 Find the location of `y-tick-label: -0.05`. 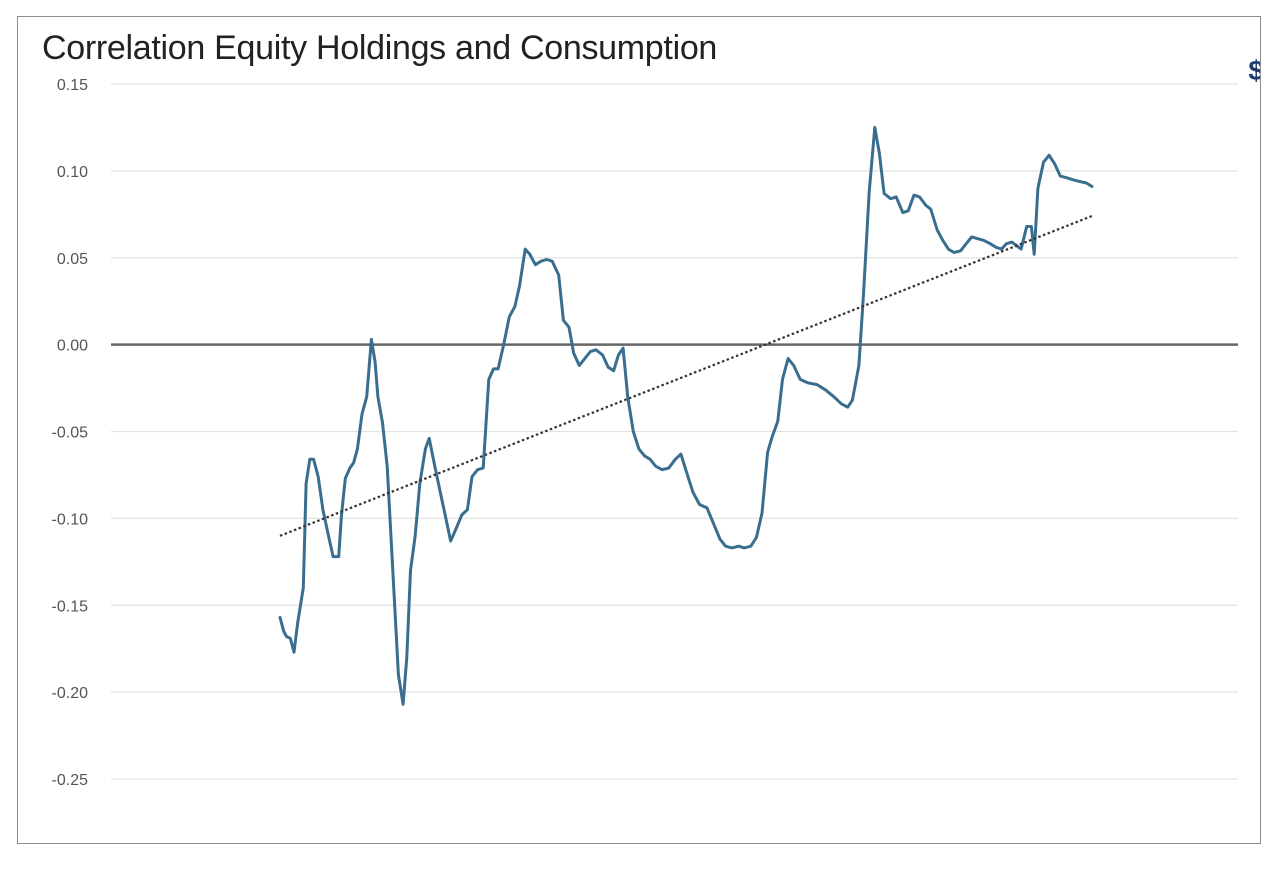

y-tick-label: -0.05 is located at coordinates (70, 433).